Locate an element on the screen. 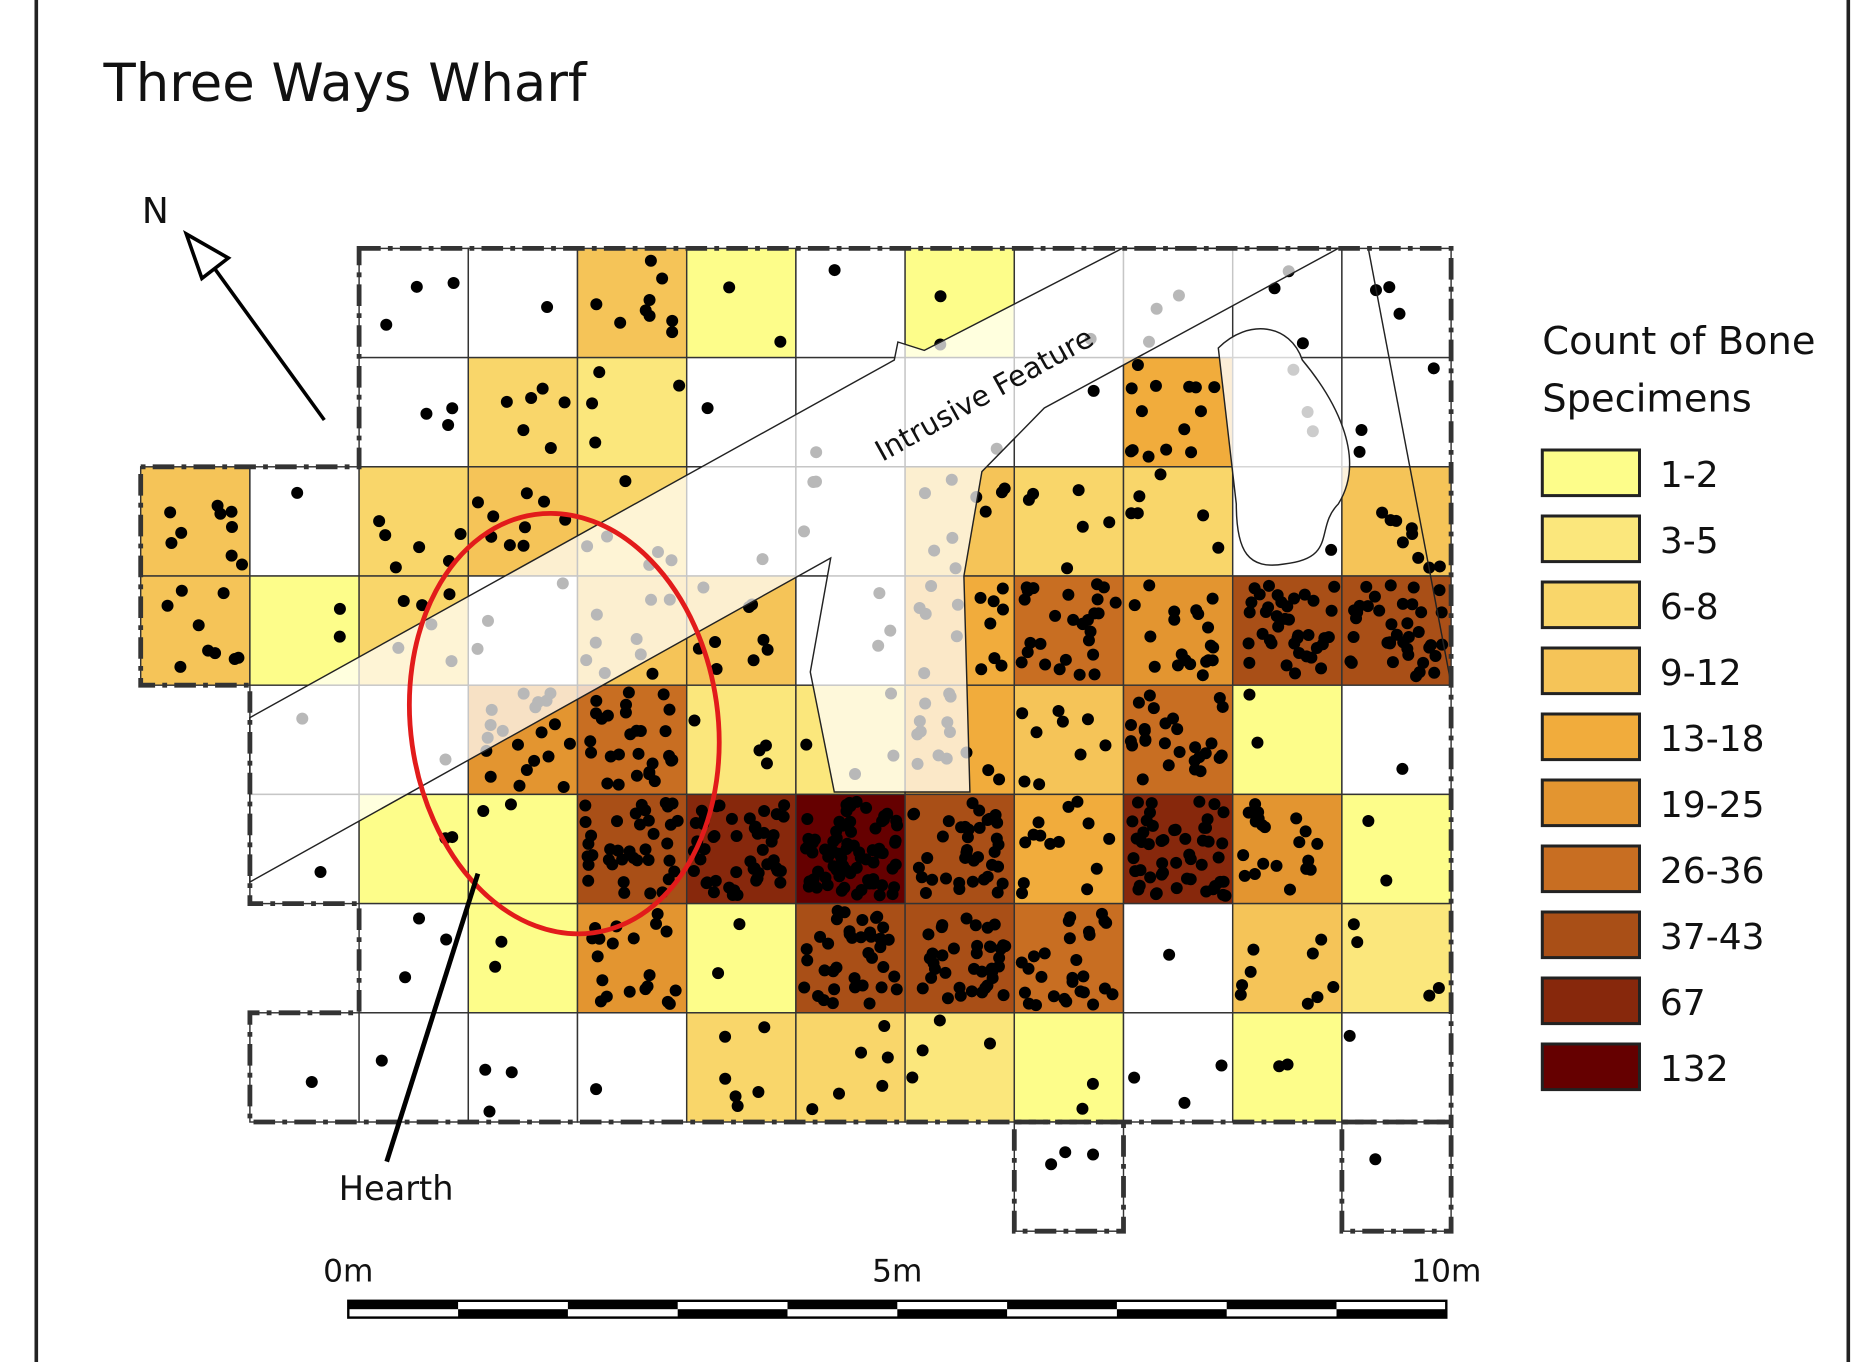 Image resolution: width=1875 pixels, height=1362 pixels. legend-swatch is located at coordinates (1590, 671).